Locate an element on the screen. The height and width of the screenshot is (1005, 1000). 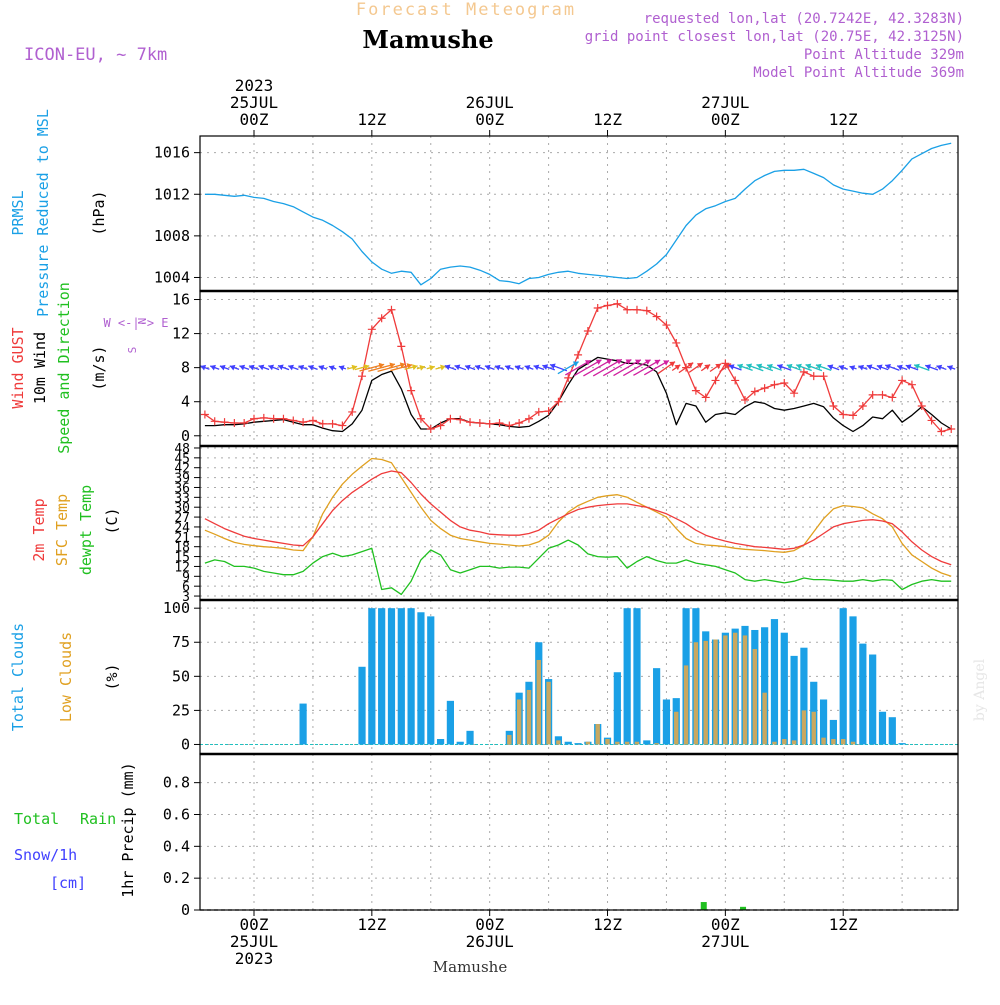
y-tick-label: 48 is located at coordinates (182, 449).